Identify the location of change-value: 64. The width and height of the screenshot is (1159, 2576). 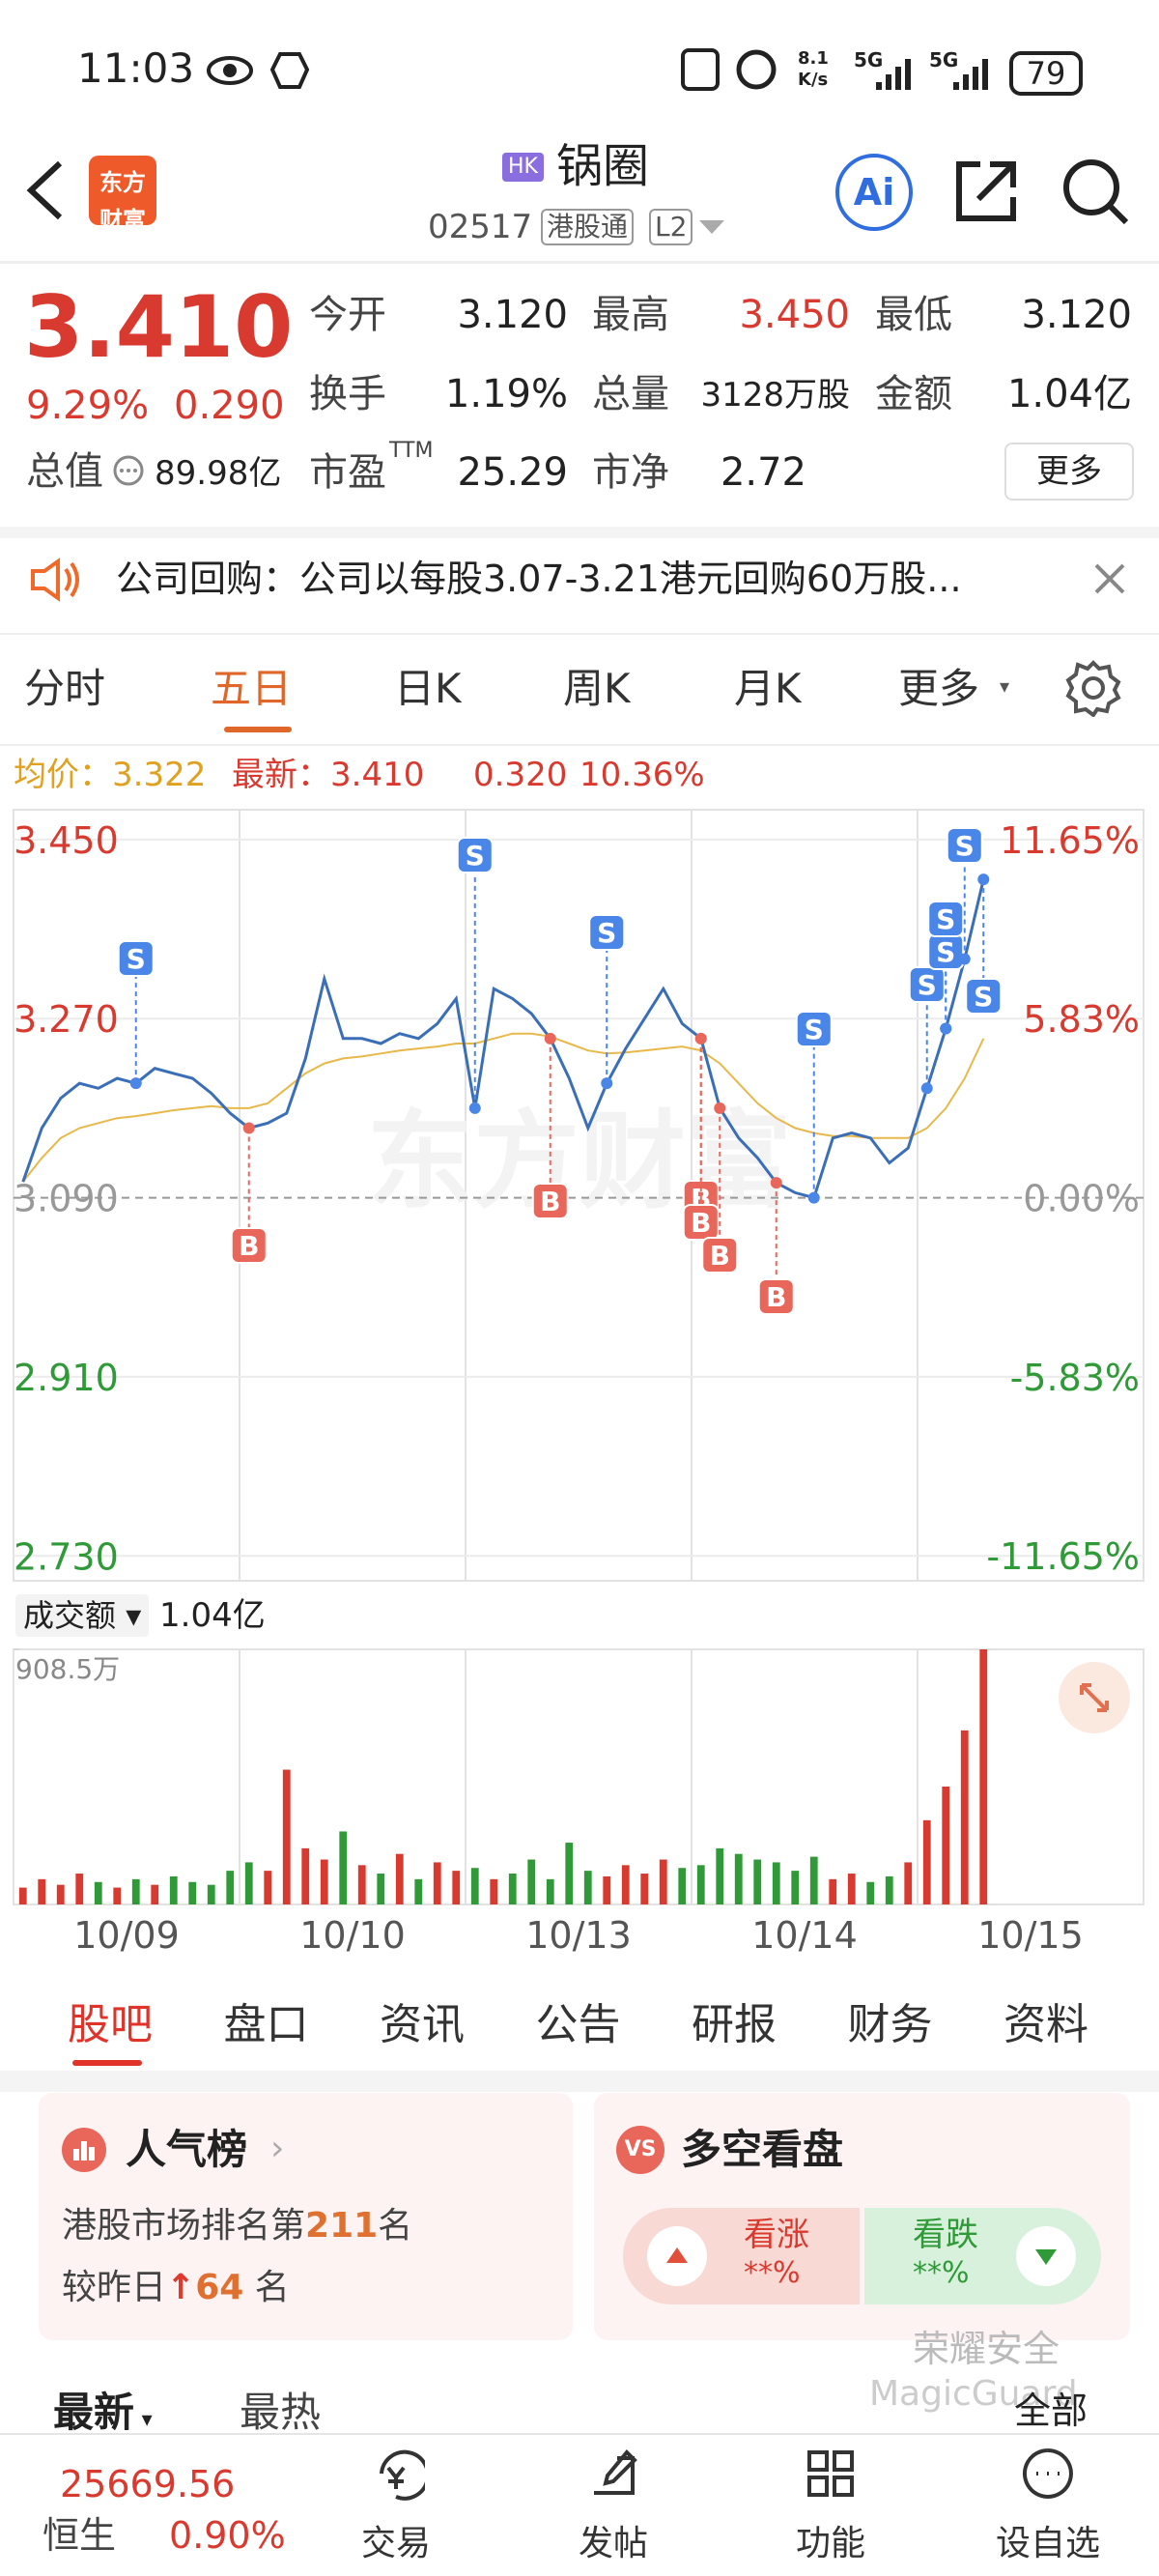
(219, 2288).